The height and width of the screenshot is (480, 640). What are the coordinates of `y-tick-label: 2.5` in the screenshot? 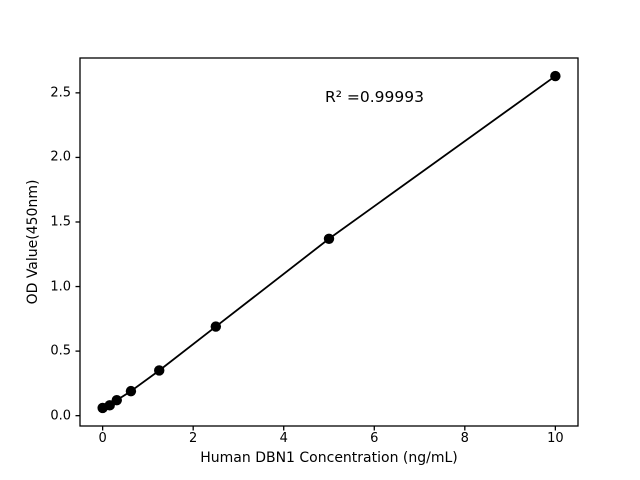 It's located at (60, 93).